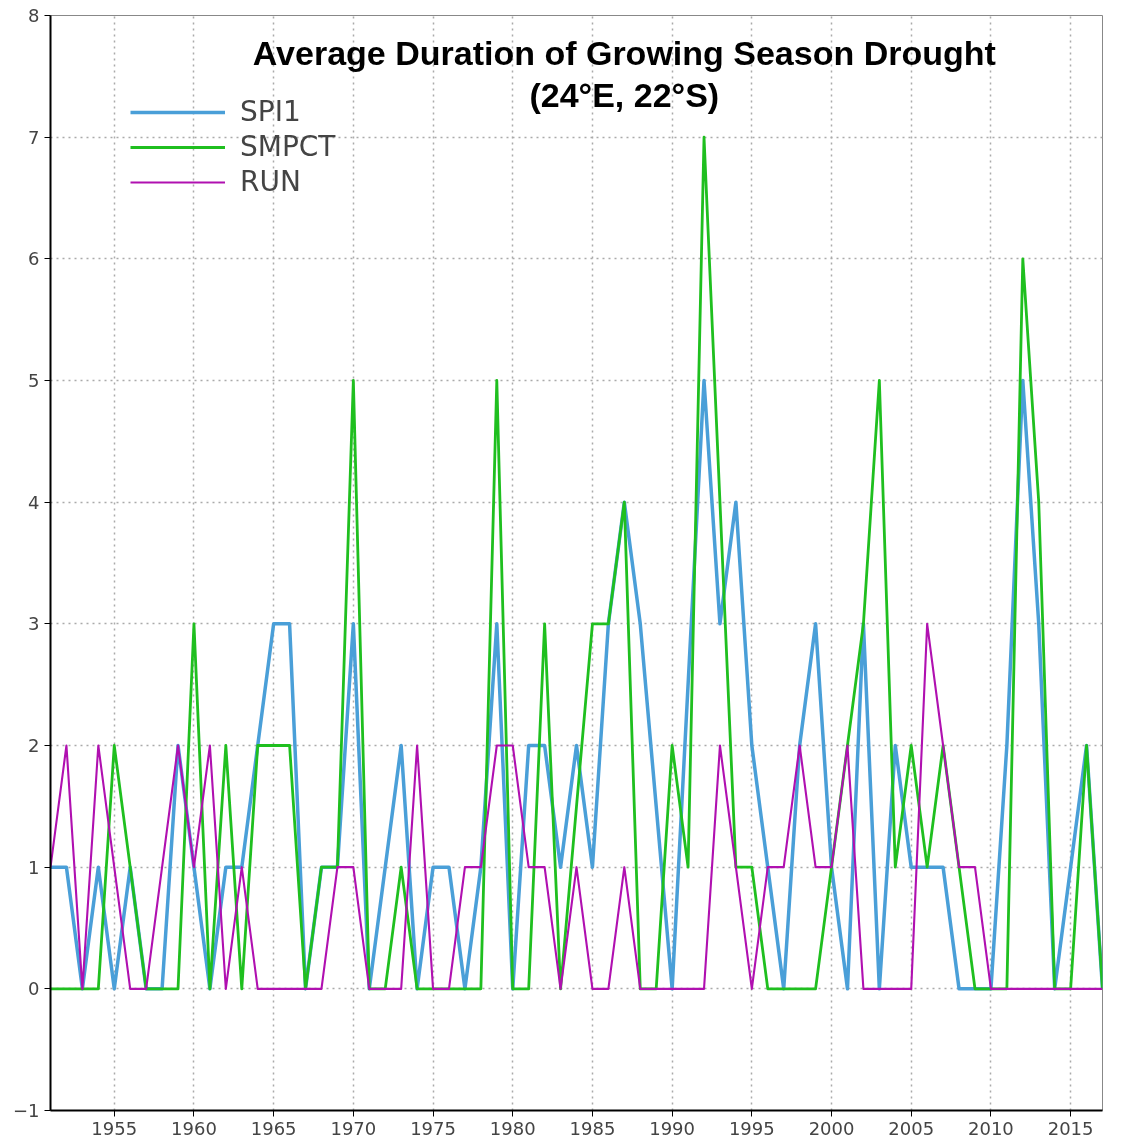  I want to click on x-tick-label: 2000, so click(831, 1128).